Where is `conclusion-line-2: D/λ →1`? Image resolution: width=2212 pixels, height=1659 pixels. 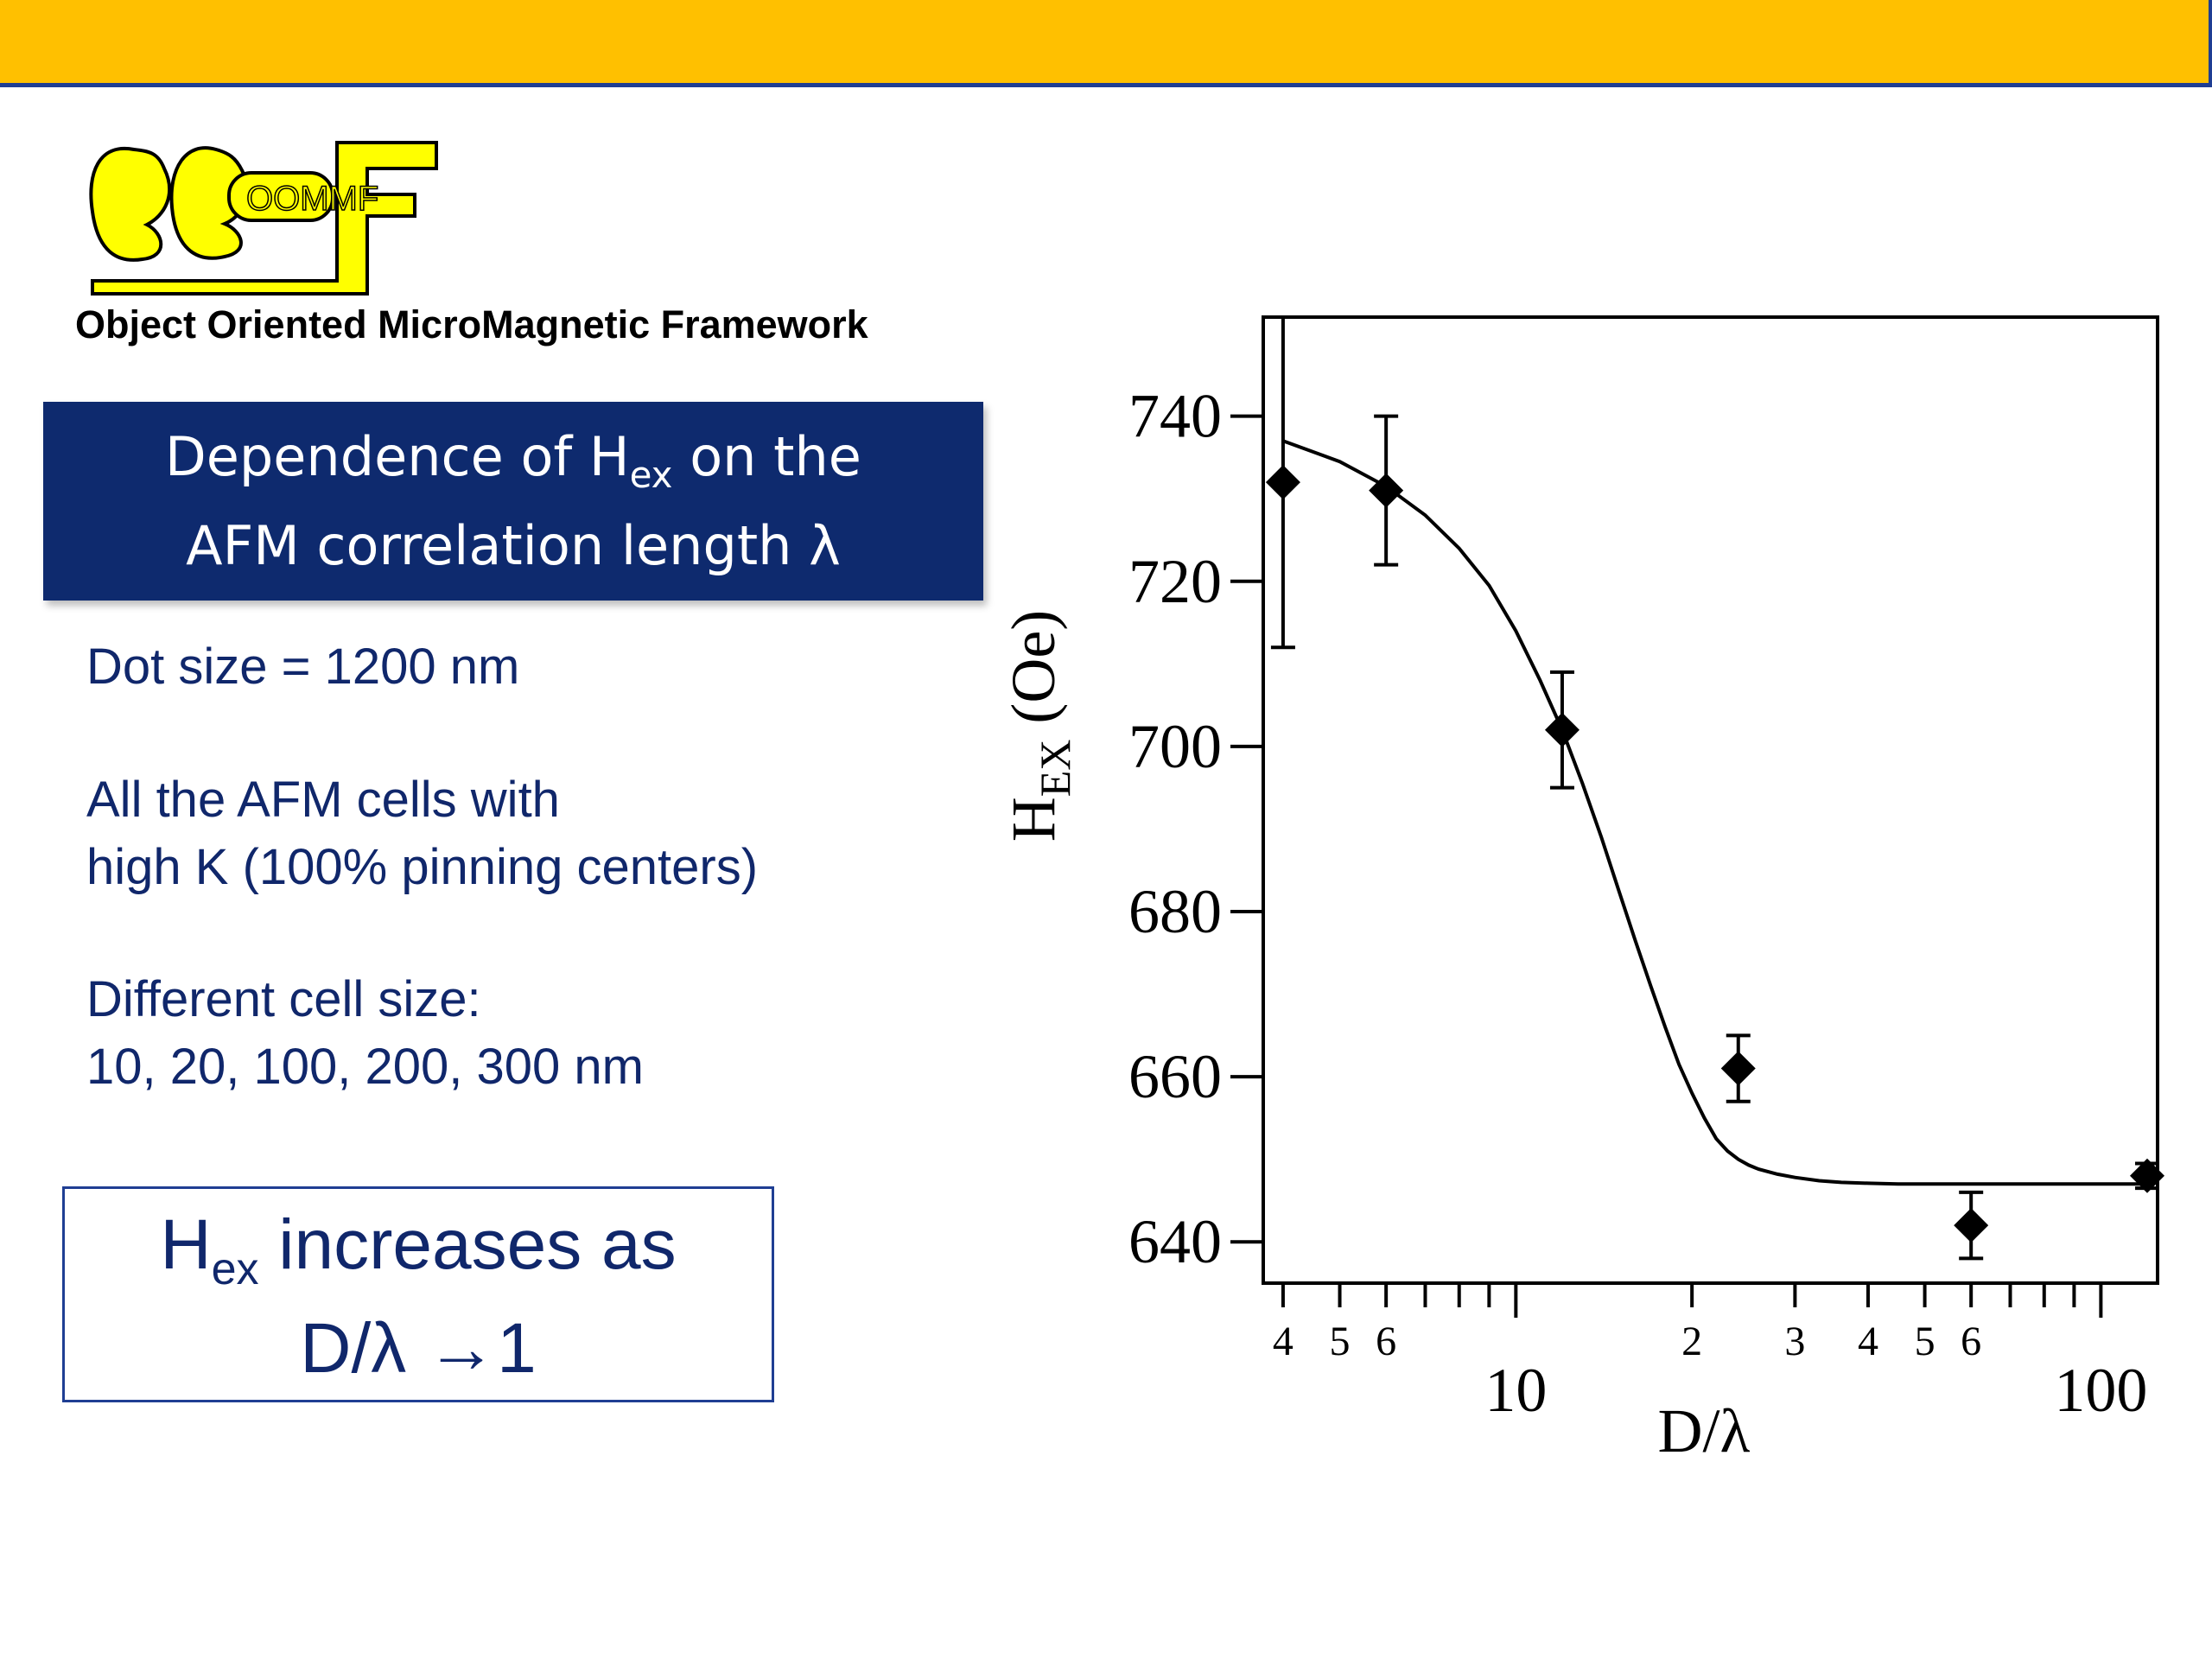 conclusion-line-2: D/λ →1 is located at coordinates (418, 1348).